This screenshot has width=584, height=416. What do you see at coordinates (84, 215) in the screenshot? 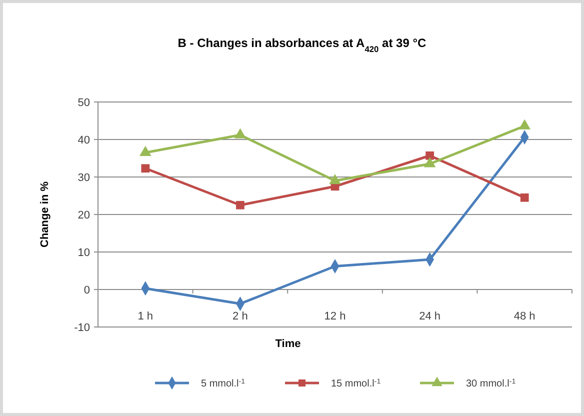
I see `y-tick-label: 20` at bounding box center [84, 215].